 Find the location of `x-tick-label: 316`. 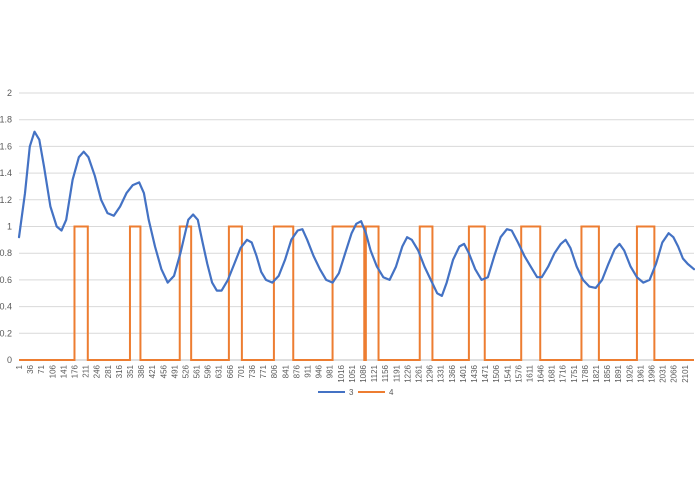

x-tick-label: 316 is located at coordinates (119, 371).